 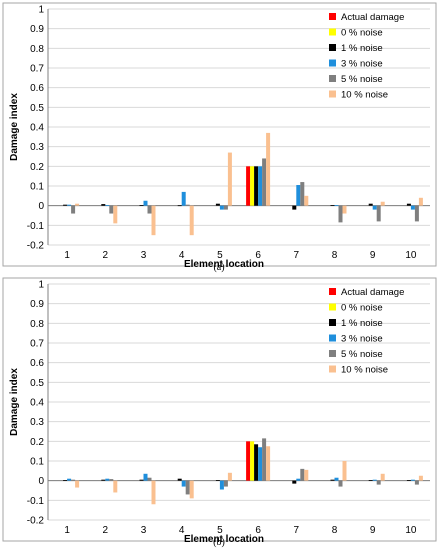 I want to click on x-tick-label: 8, so click(x=335, y=530).